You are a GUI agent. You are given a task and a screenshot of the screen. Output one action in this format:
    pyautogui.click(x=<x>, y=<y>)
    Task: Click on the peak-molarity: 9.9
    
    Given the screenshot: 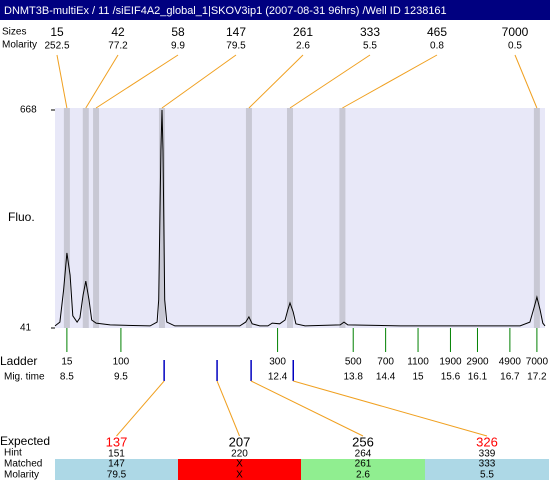 What is the action you would take?
    pyautogui.click(x=178, y=46)
    